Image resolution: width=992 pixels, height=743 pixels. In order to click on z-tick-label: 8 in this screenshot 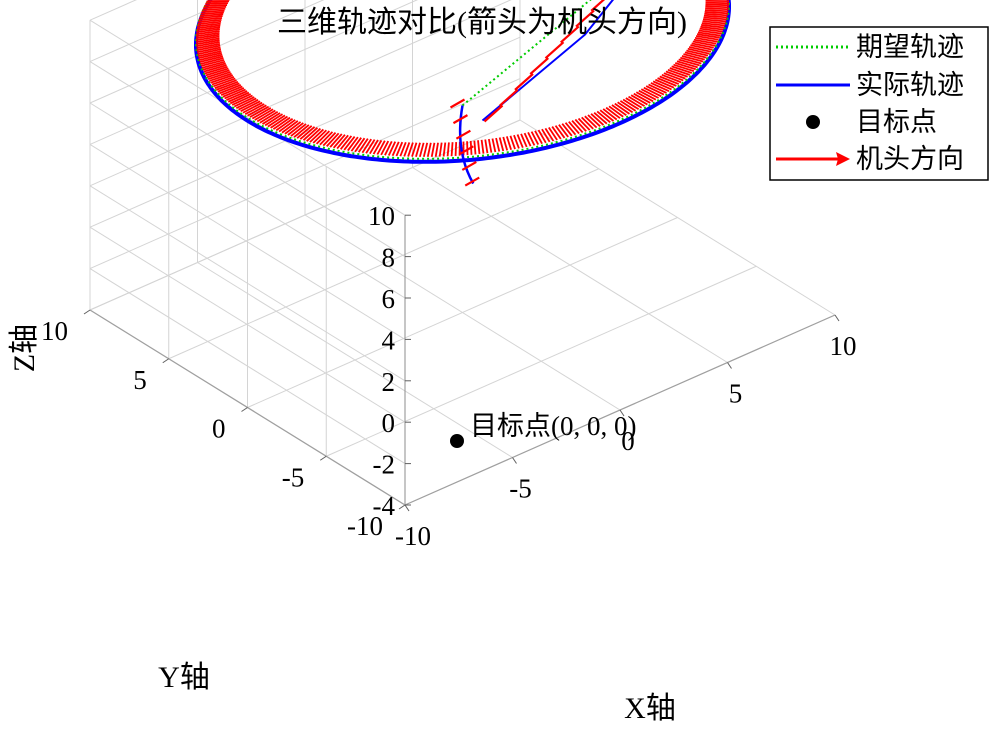, I will do `click(389, 258)`.